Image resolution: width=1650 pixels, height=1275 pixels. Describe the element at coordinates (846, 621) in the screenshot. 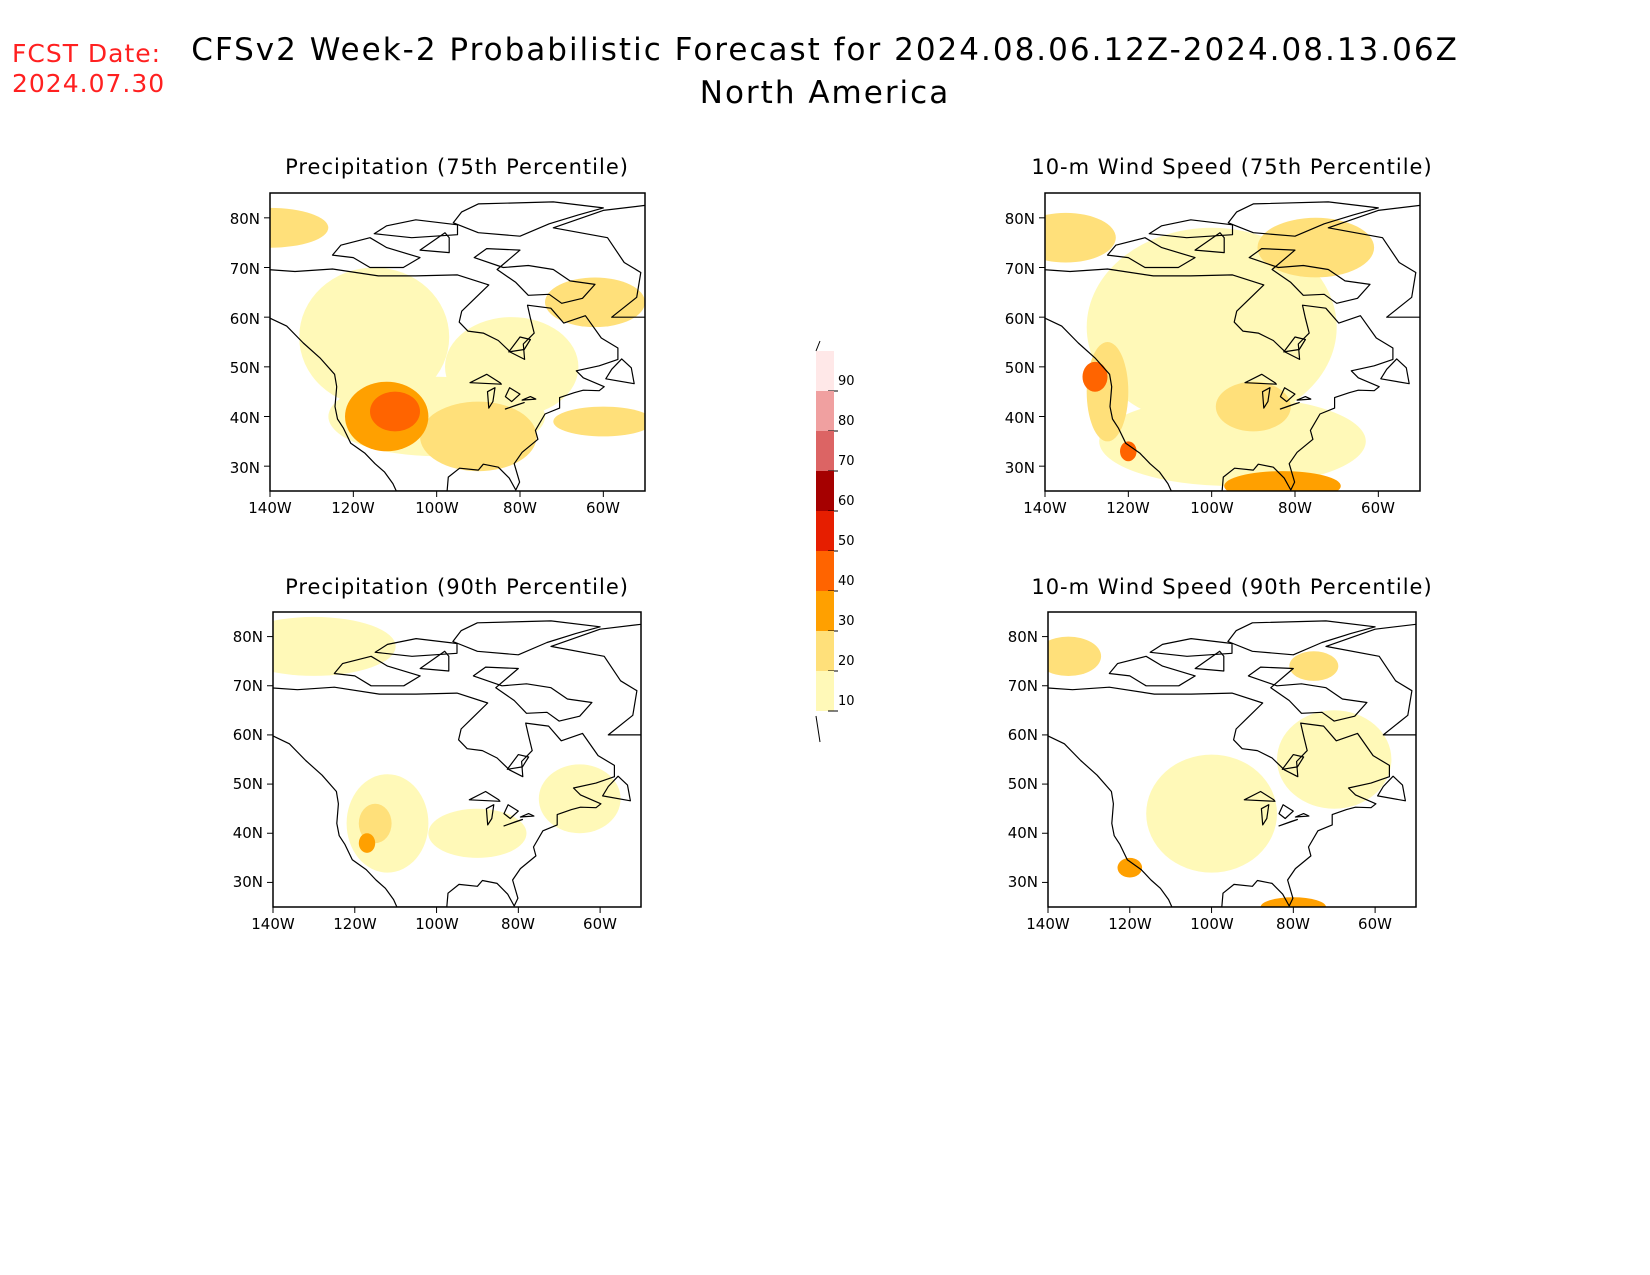

I see `colorbar-label: 30` at that location.